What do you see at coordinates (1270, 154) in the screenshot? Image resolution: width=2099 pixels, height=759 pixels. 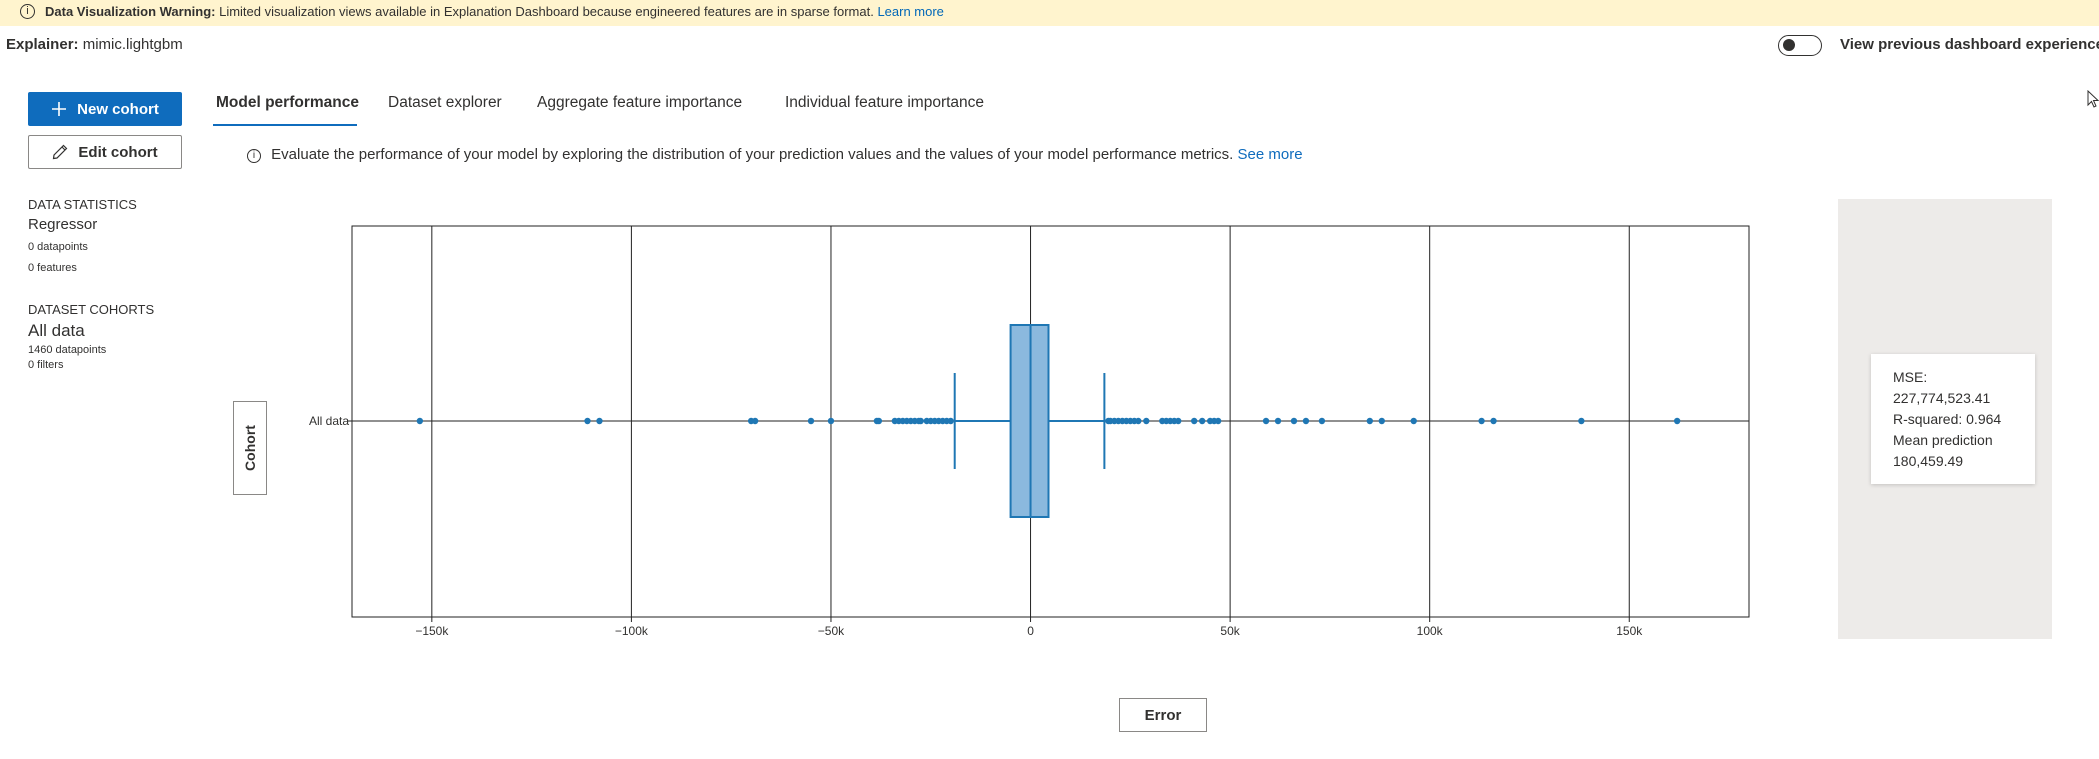 I see `see-more-link: See more` at bounding box center [1270, 154].